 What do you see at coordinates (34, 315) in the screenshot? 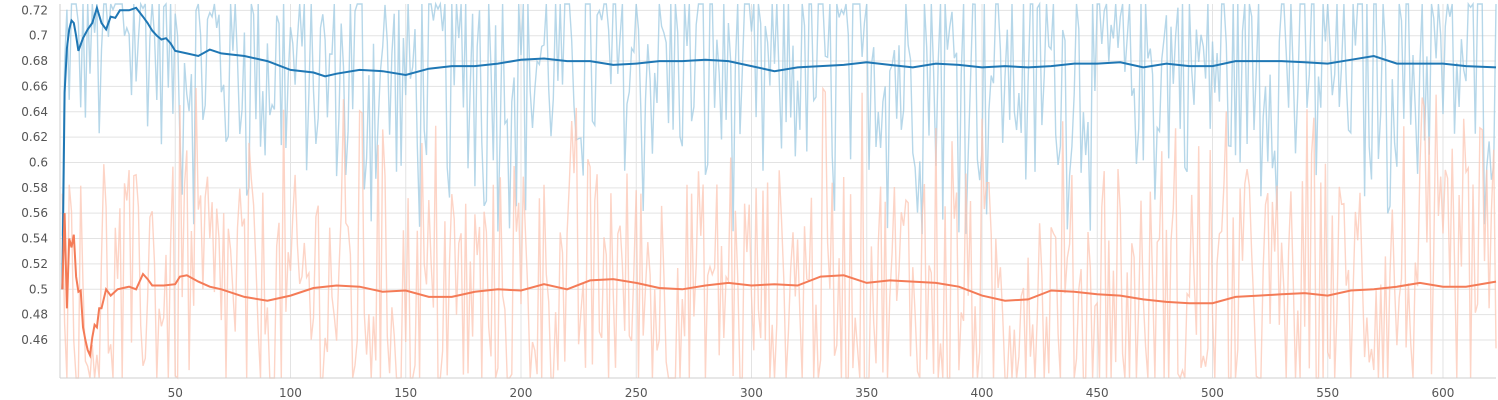
I see `y-tick-label: 0.48` at bounding box center [34, 315].